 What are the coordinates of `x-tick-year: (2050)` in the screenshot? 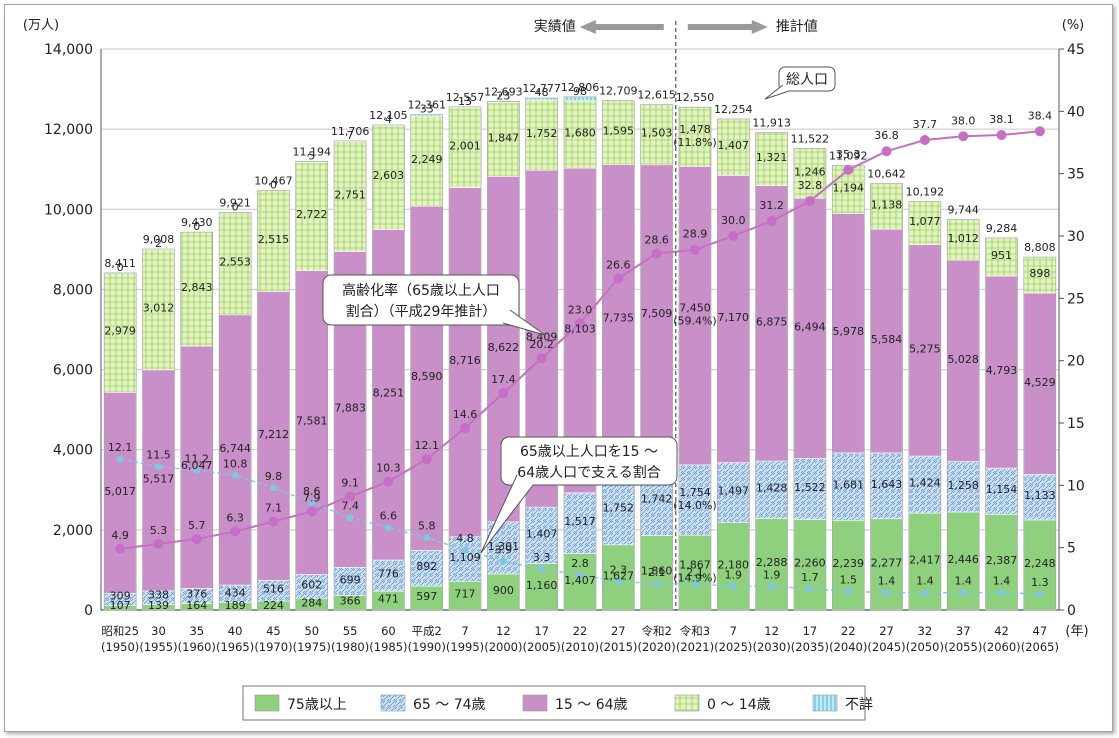 It's located at (925, 647).